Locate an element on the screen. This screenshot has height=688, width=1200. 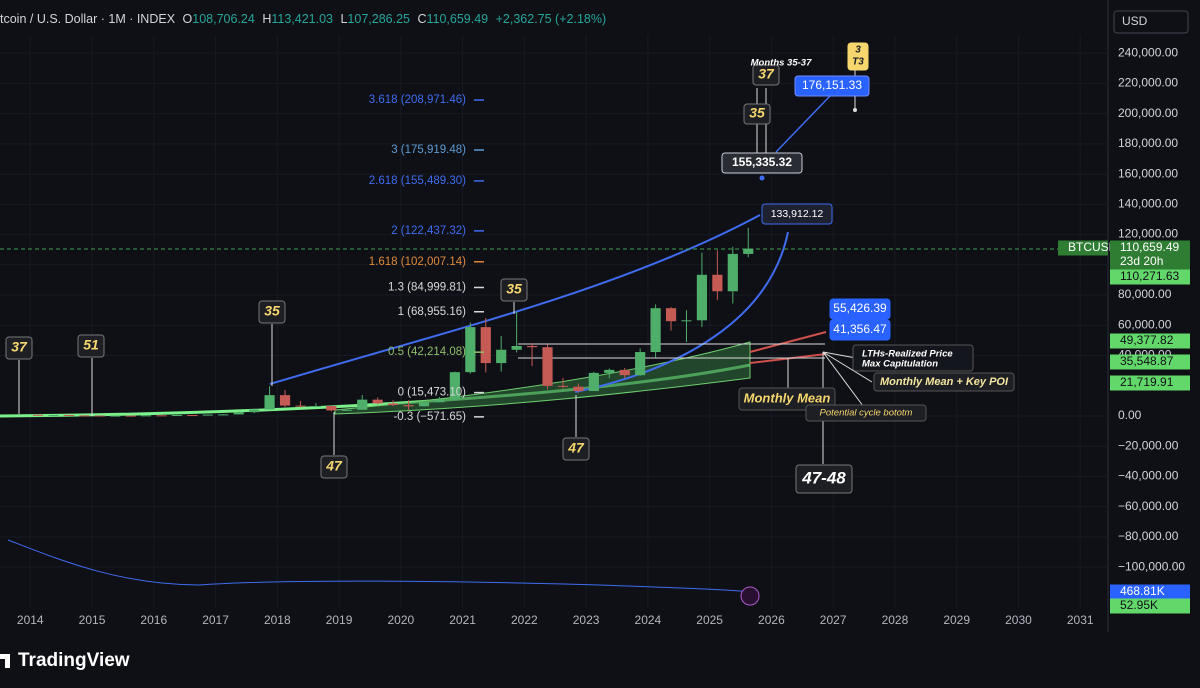
x-tick-label: 2030 is located at coordinates (1018, 620).